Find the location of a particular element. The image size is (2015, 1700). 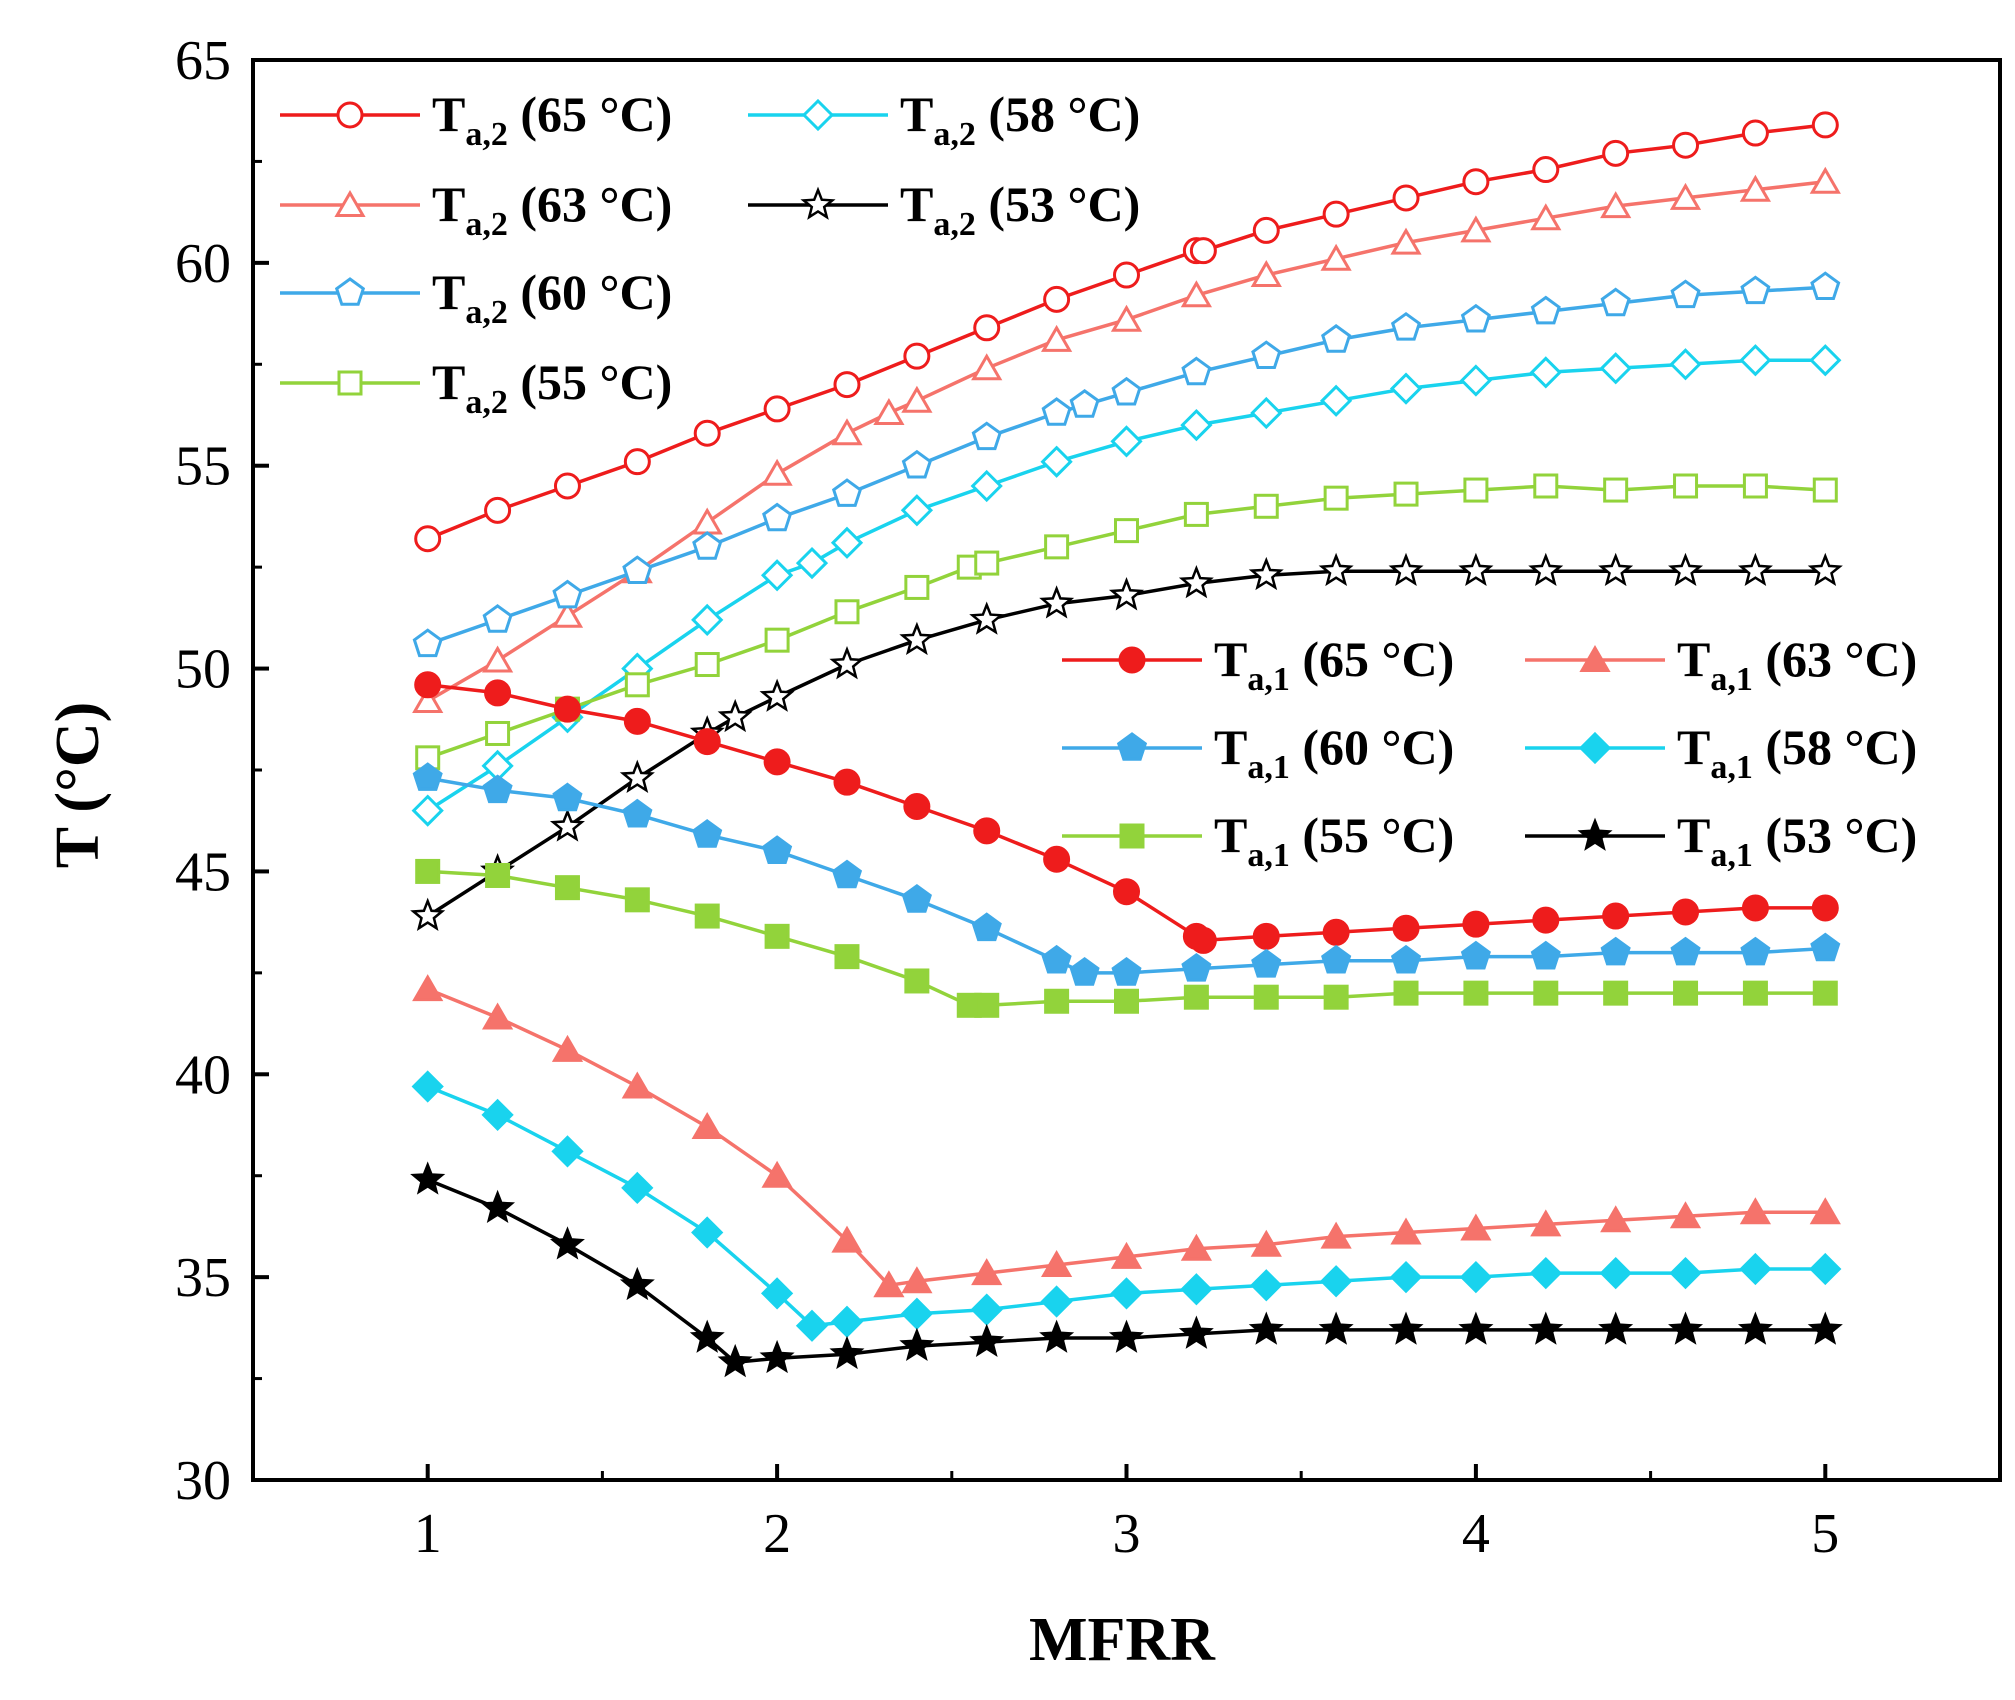

legend-label: Ta,2 (60 °C) is located at coordinates (552, 297).